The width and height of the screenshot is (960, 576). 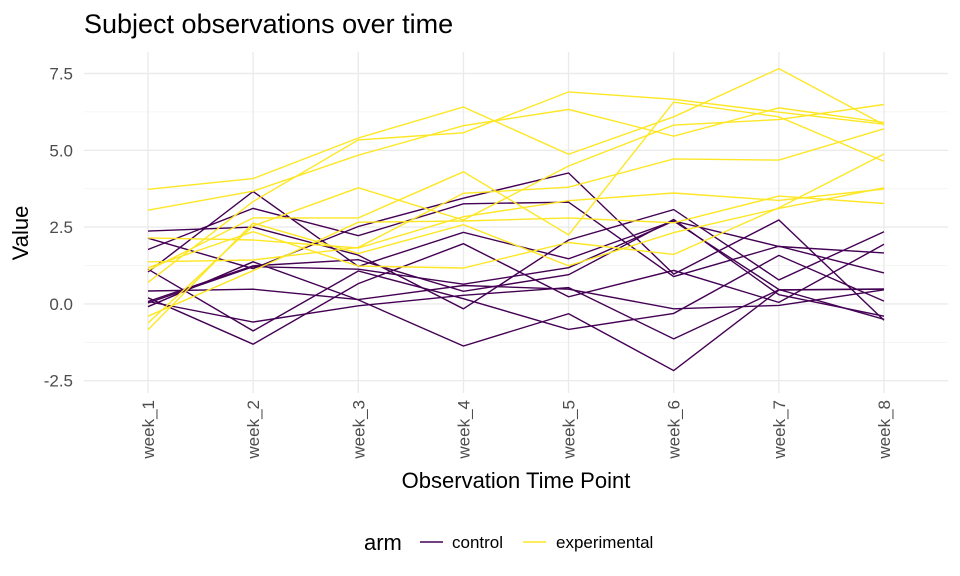 I want to click on x-axis-title: Observation Time Point, so click(x=516, y=480).